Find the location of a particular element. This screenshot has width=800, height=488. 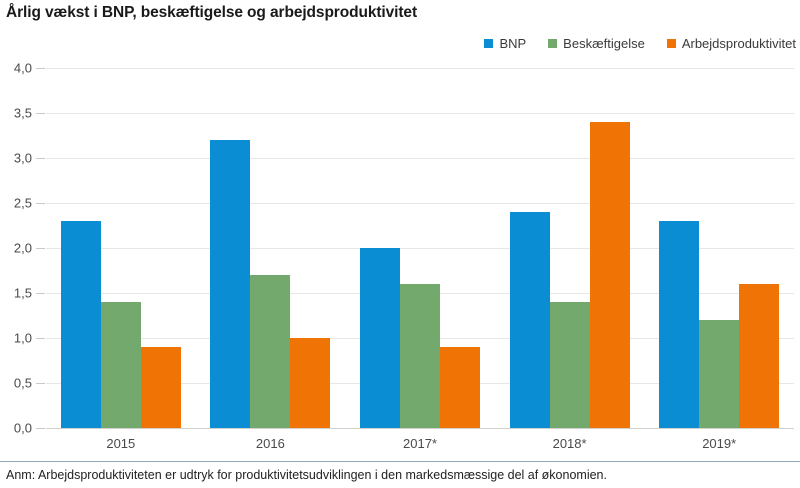

legend-item-arbejdsproduktivitet: Arbejdsproduktivitet is located at coordinates (731, 43).